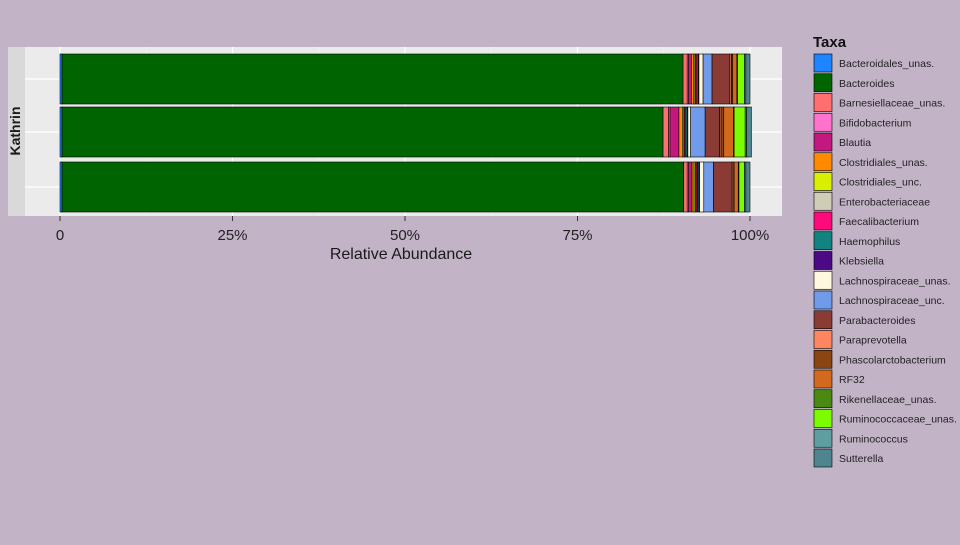  What do you see at coordinates (60, 235) in the screenshot?
I see `x-tick-label: 0` at bounding box center [60, 235].